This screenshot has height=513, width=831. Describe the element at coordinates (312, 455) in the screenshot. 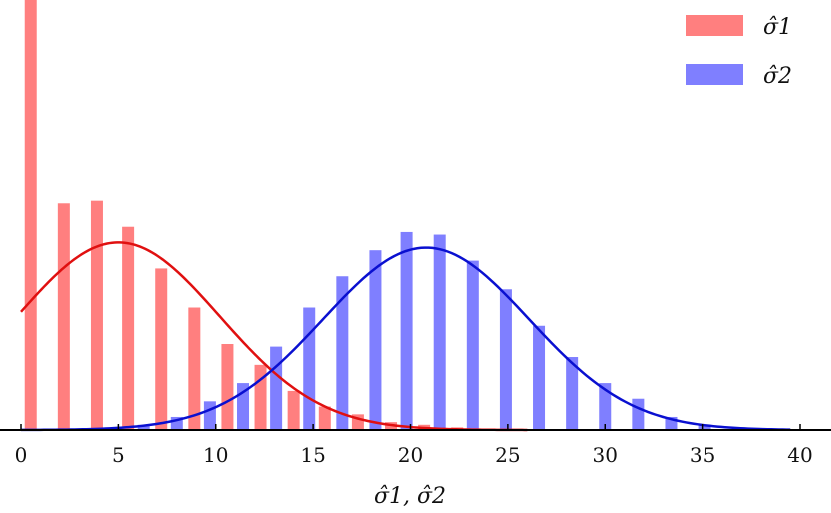

I see `x-tick-label-3: 15` at that location.